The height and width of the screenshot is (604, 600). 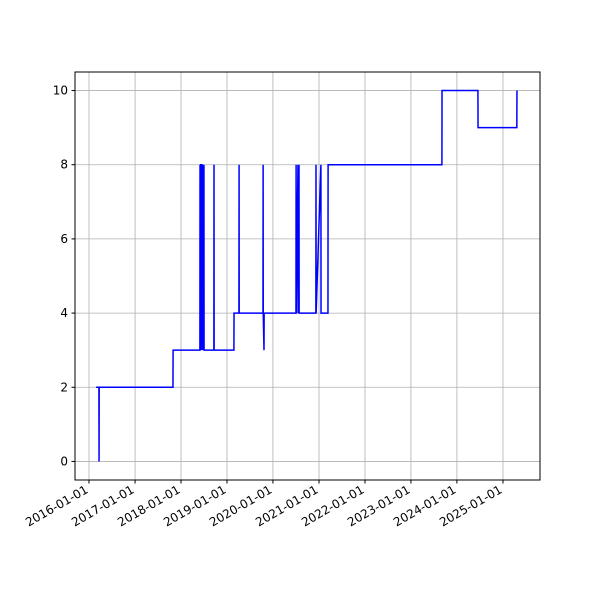 What do you see at coordinates (64, 461) in the screenshot?
I see `y-tick-label: 0` at bounding box center [64, 461].